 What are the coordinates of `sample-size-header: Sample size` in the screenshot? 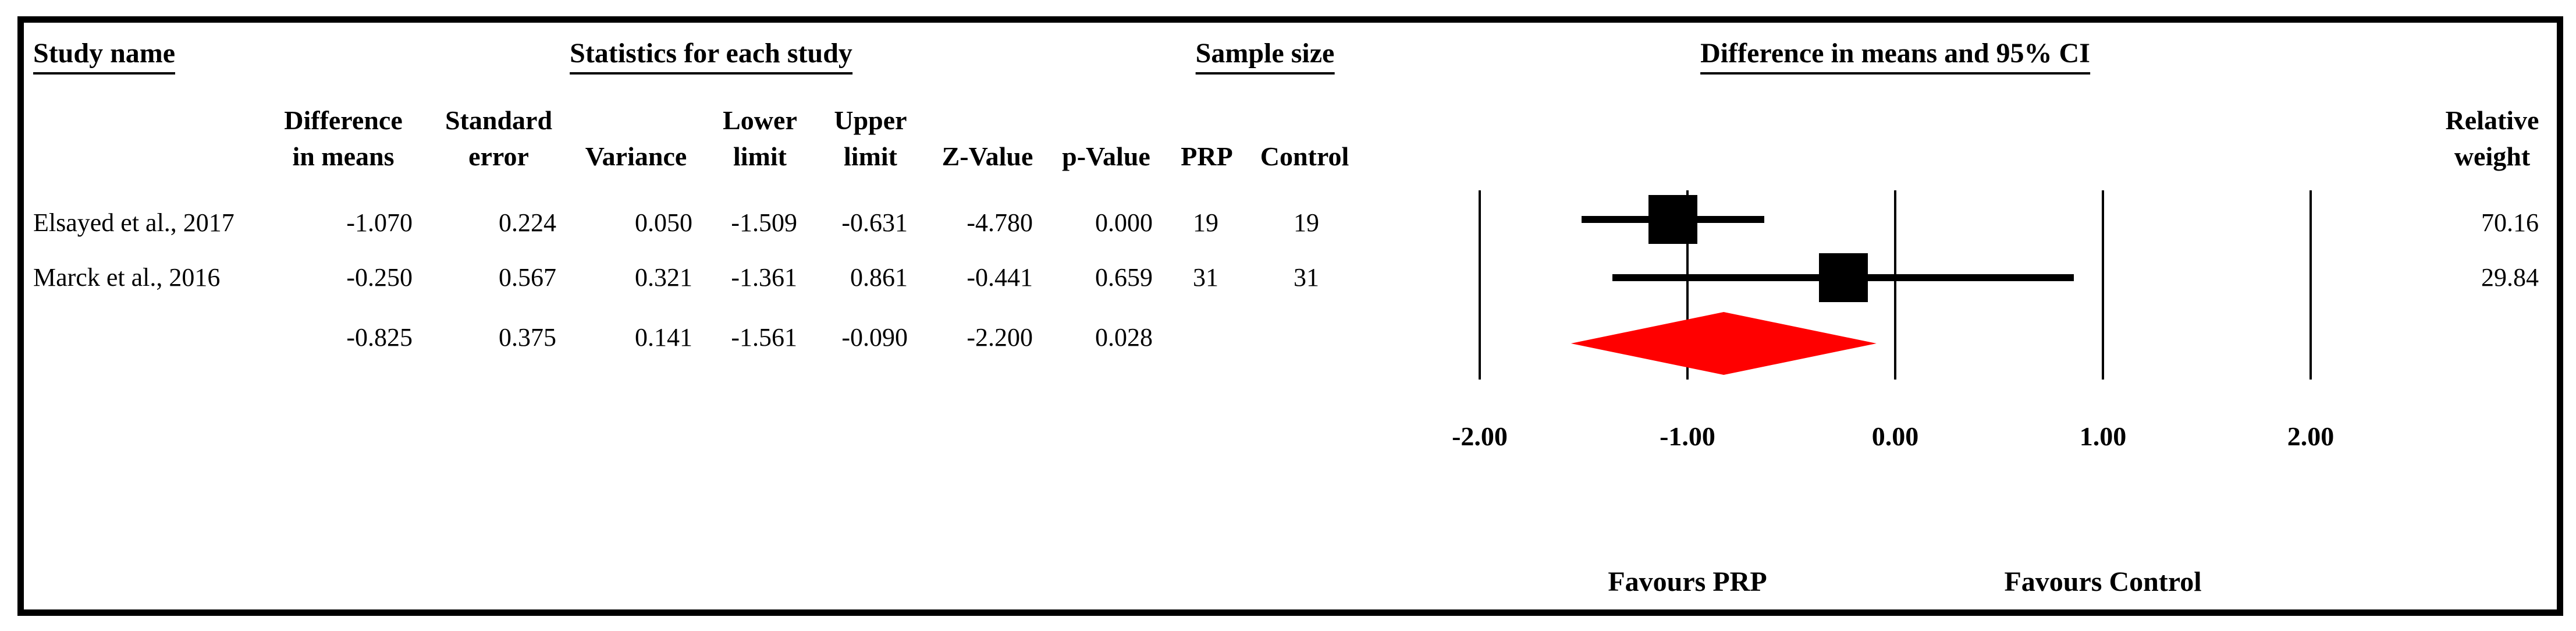 It's located at (1265, 56).